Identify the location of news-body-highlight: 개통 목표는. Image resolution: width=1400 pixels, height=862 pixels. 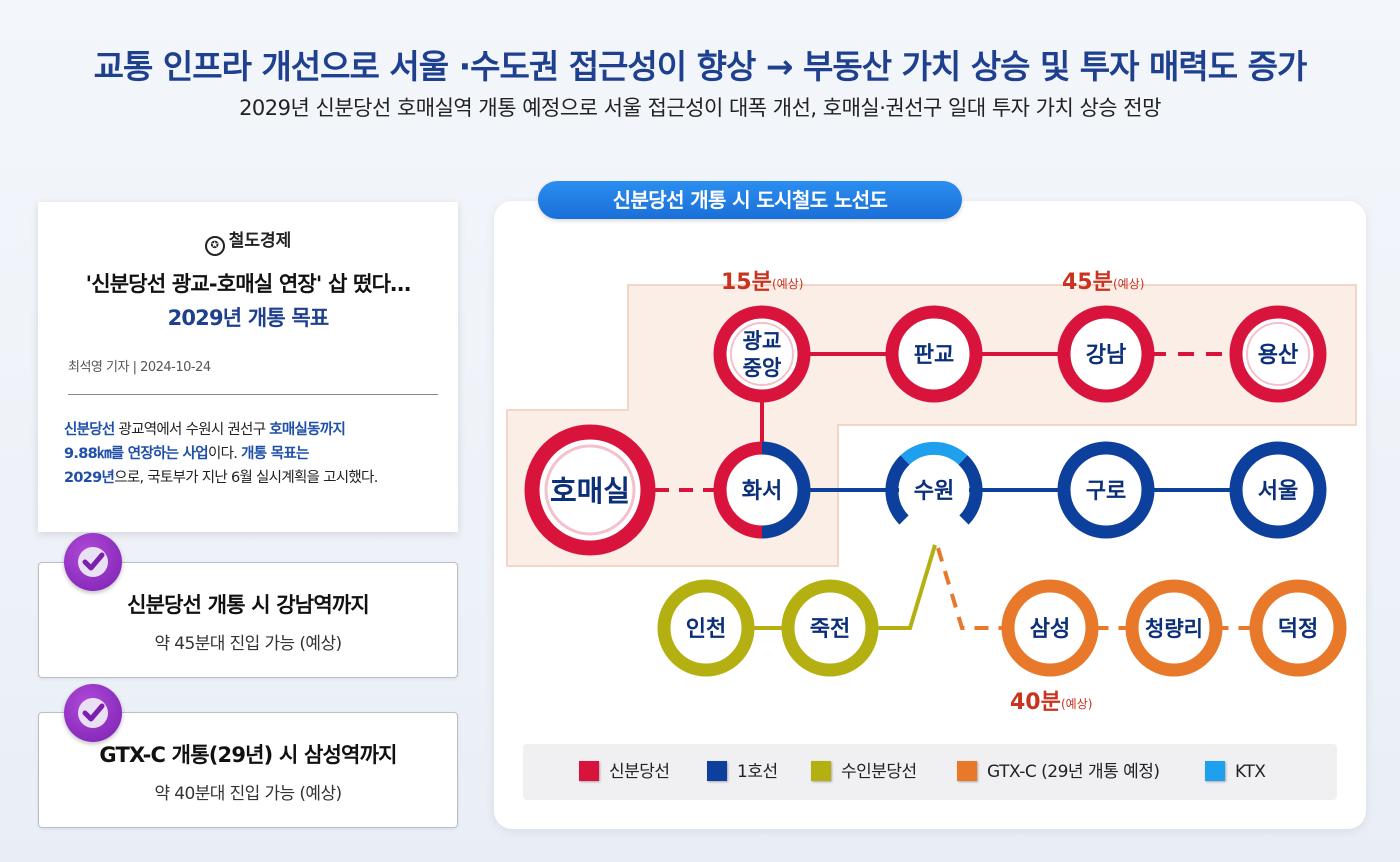
(275, 454).